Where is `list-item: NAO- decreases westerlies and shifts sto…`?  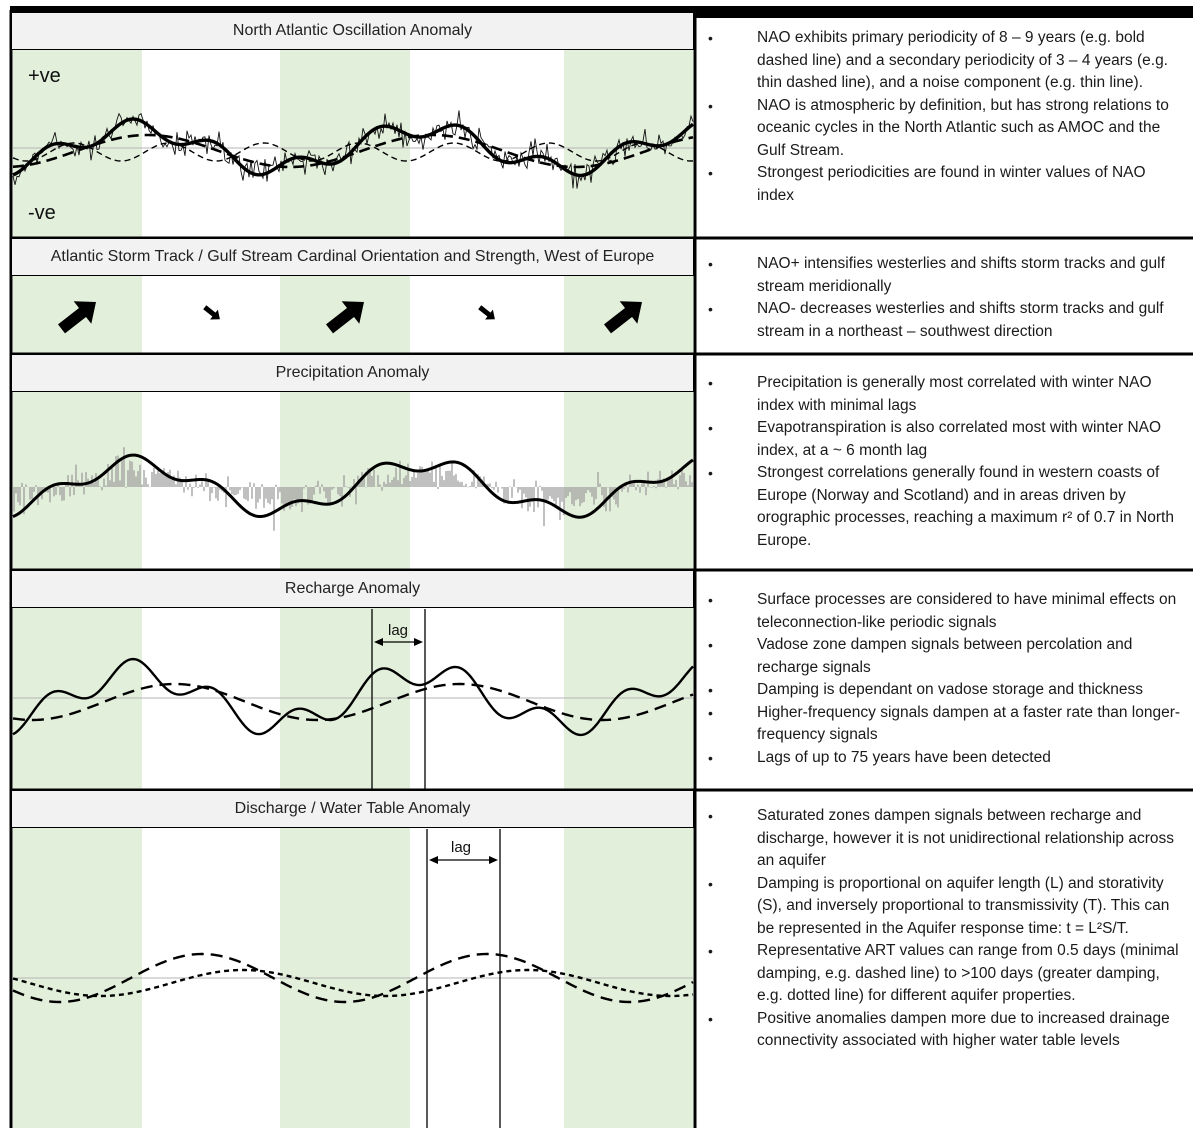
list-item: NAO- decreases westerlies and shifts sto… is located at coordinates (946, 320).